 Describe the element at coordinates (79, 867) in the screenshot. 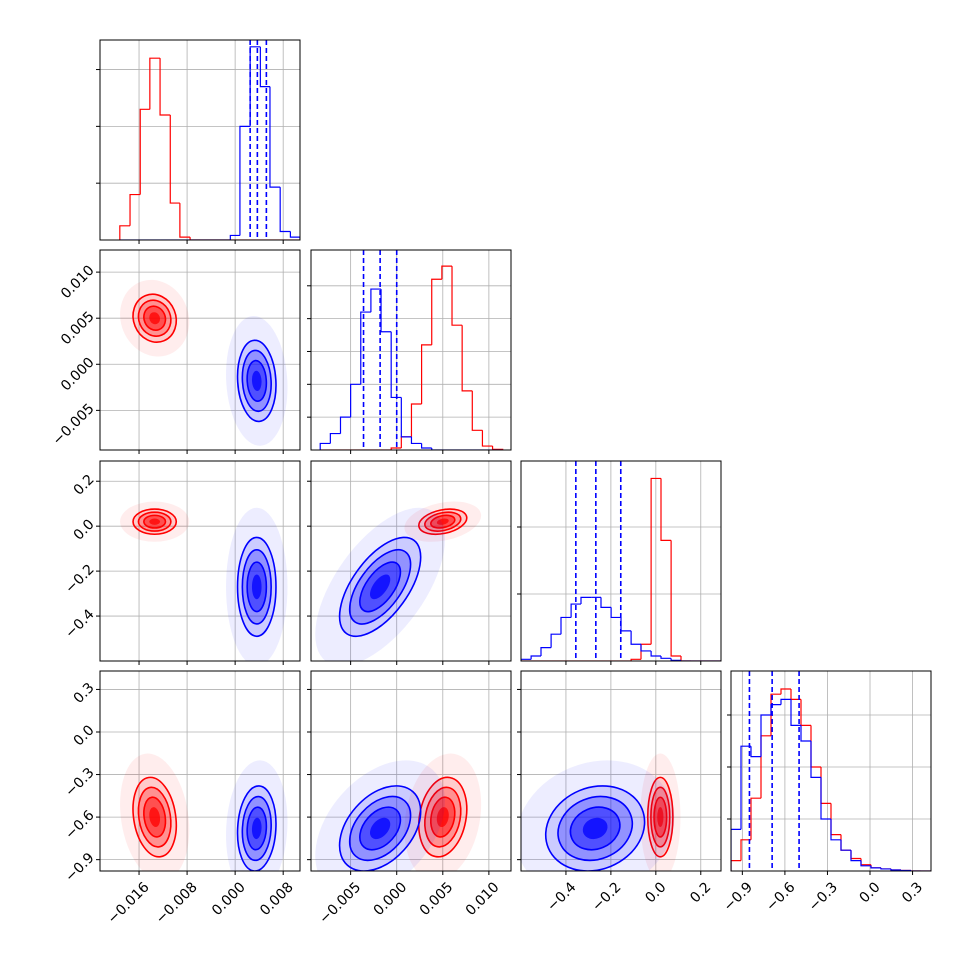

I see `y-tick-label: −0.9` at that location.